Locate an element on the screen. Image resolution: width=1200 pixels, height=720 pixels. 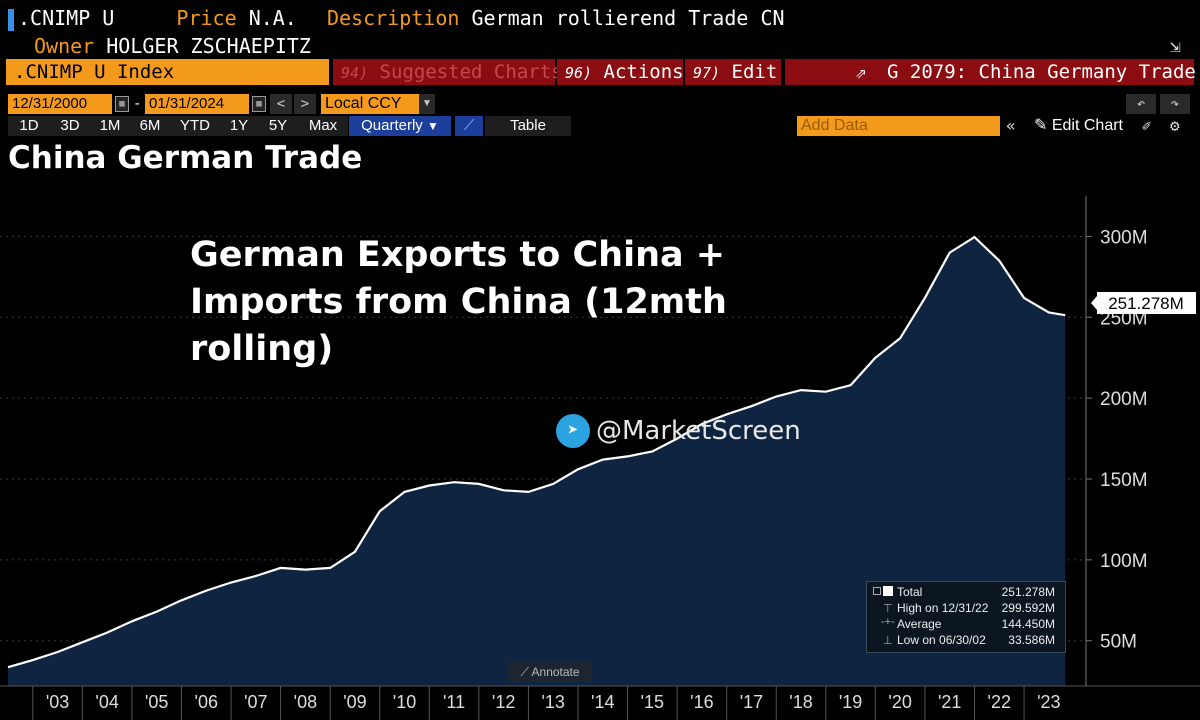
legend-low-value: 33.586M is located at coordinates (1031, 640).